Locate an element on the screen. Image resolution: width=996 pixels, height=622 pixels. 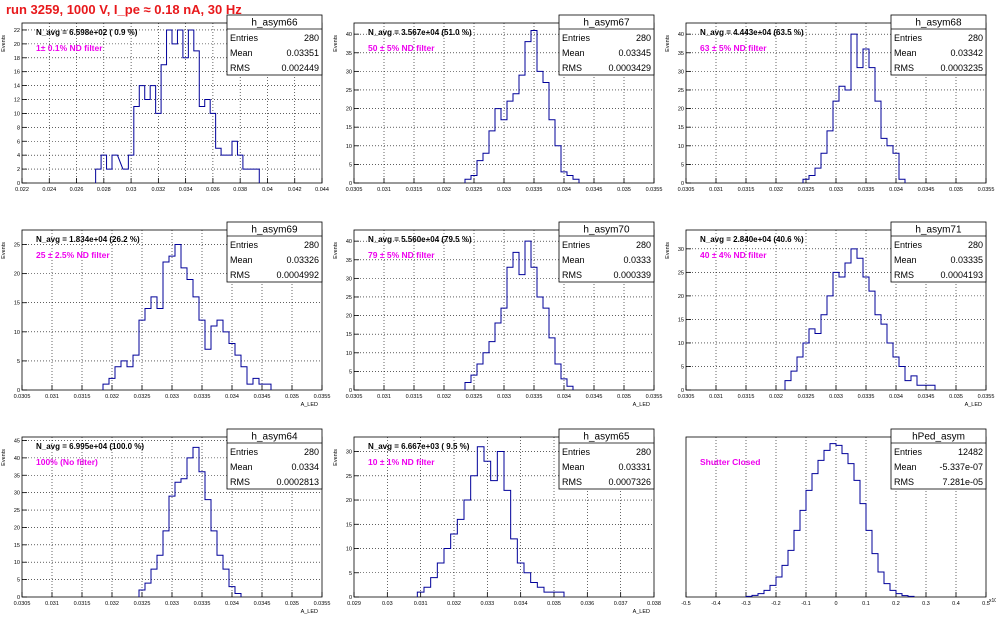
stats-entries-value: 12482 is located at coordinates (970, 452).